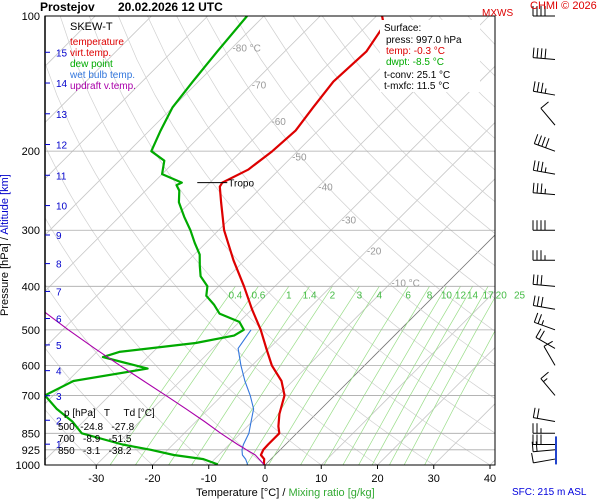 This screenshot has width=600, height=500. What do you see at coordinates (408, 295) in the screenshot?
I see `mixing-ratio-label: 6` at bounding box center [408, 295].